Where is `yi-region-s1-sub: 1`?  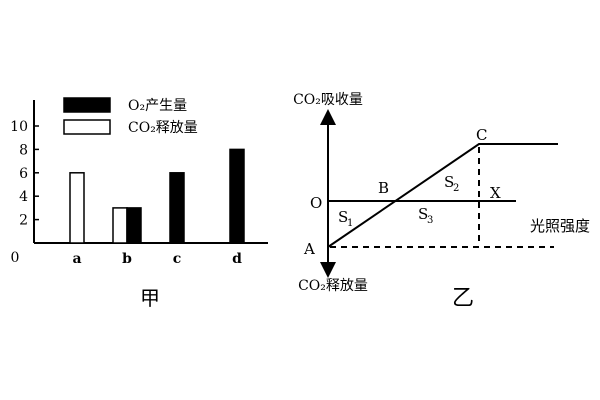 yi-region-s1-sub: 1 is located at coordinates (350, 223).